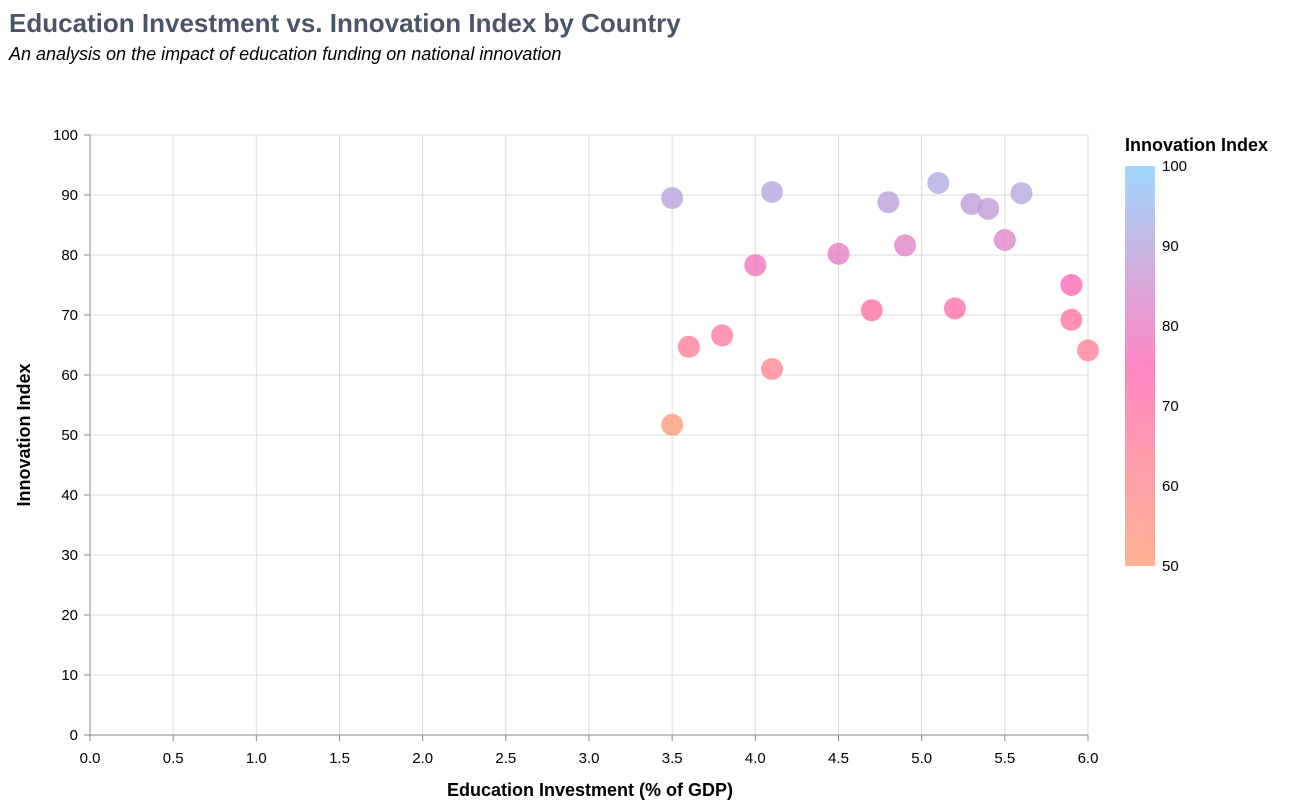 The image size is (1310, 808). I want to click on legend-label: 90, so click(1170, 246).